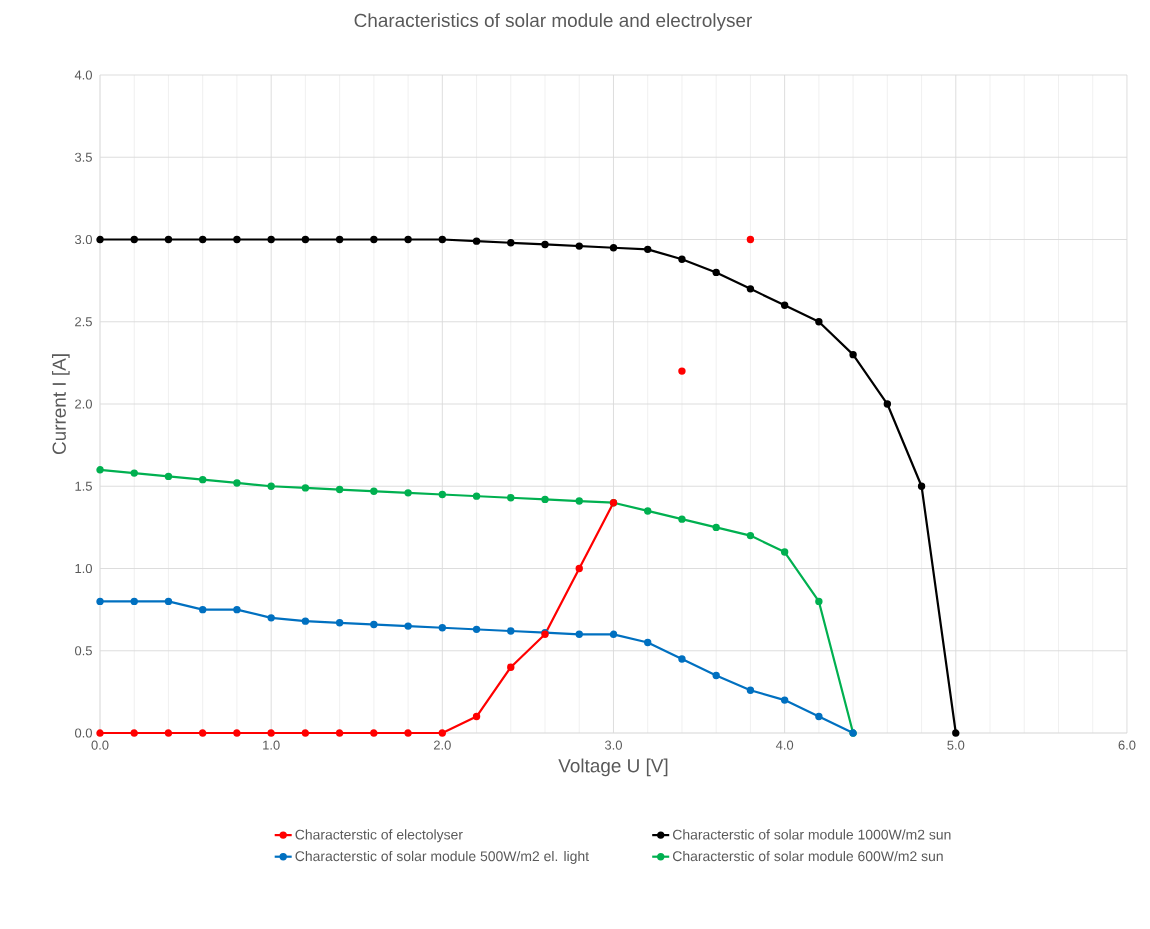 The width and height of the screenshot is (1150, 929). What do you see at coordinates (100, 745) in the screenshot?
I see `x-tick-label: 0.0` at bounding box center [100, 745].